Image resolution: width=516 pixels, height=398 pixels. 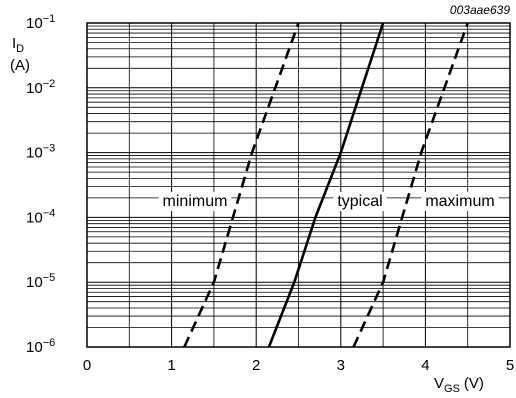 What do you see at coordinates (510, 365) in the screenshot?
I see `x-tick-label: 5` at bounding box center [510, 365].